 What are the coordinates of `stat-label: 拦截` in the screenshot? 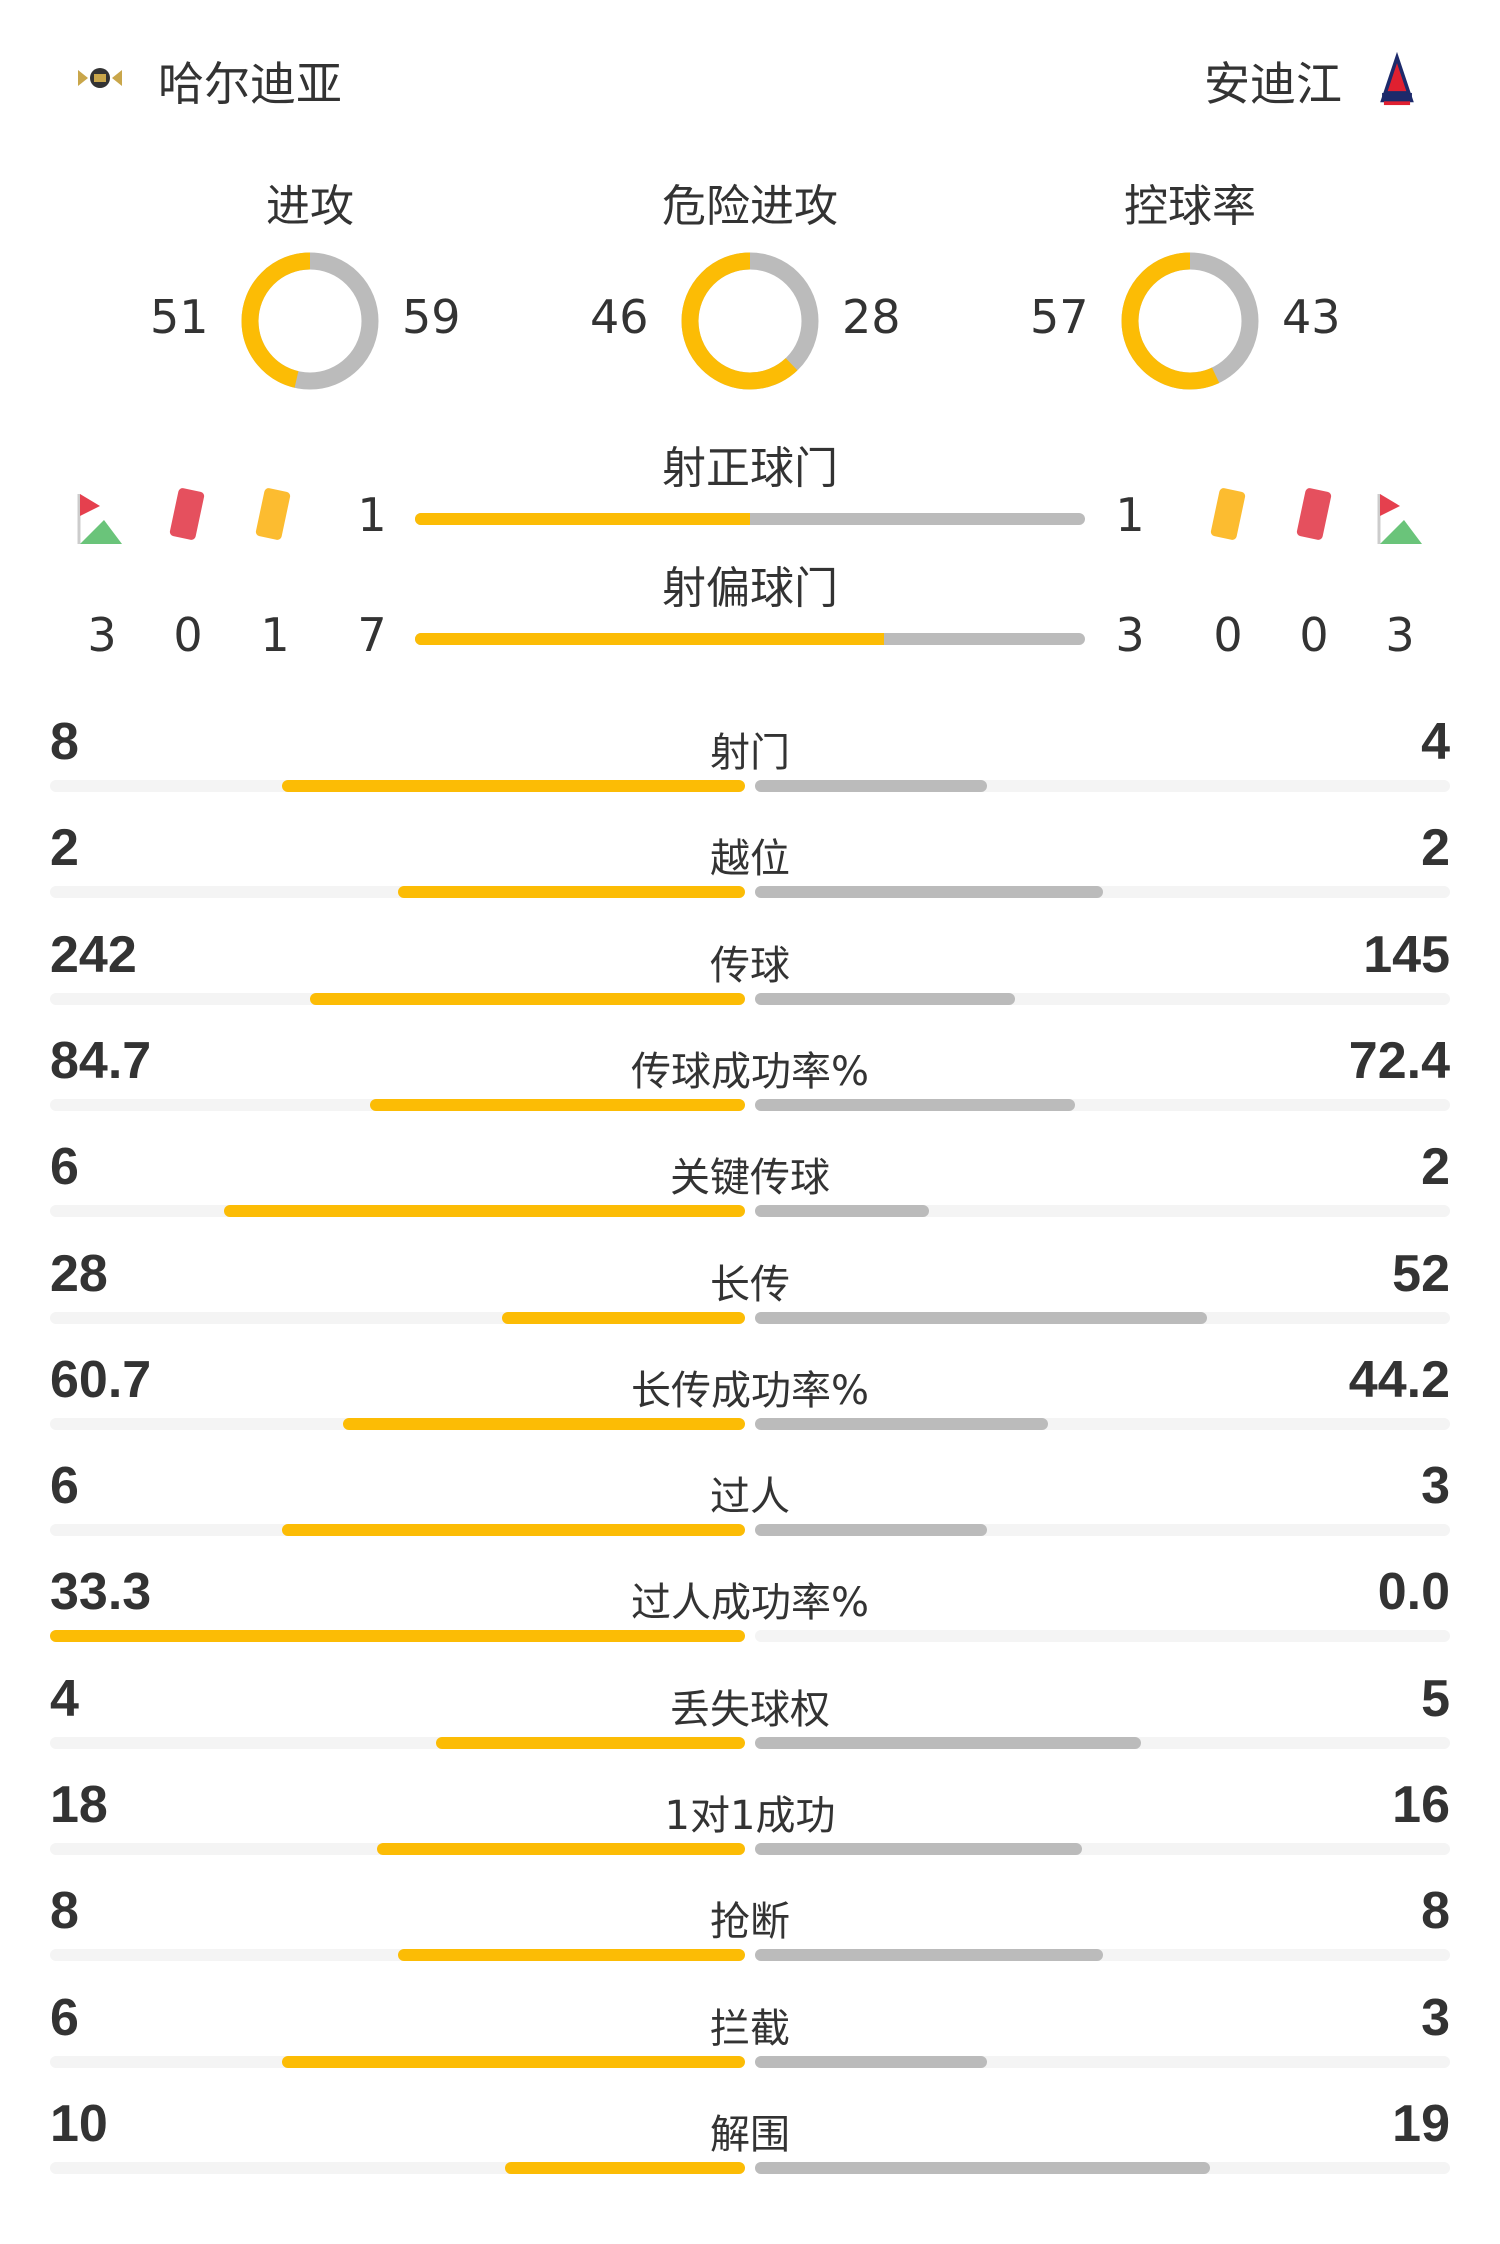 It's located at (750, 2028).